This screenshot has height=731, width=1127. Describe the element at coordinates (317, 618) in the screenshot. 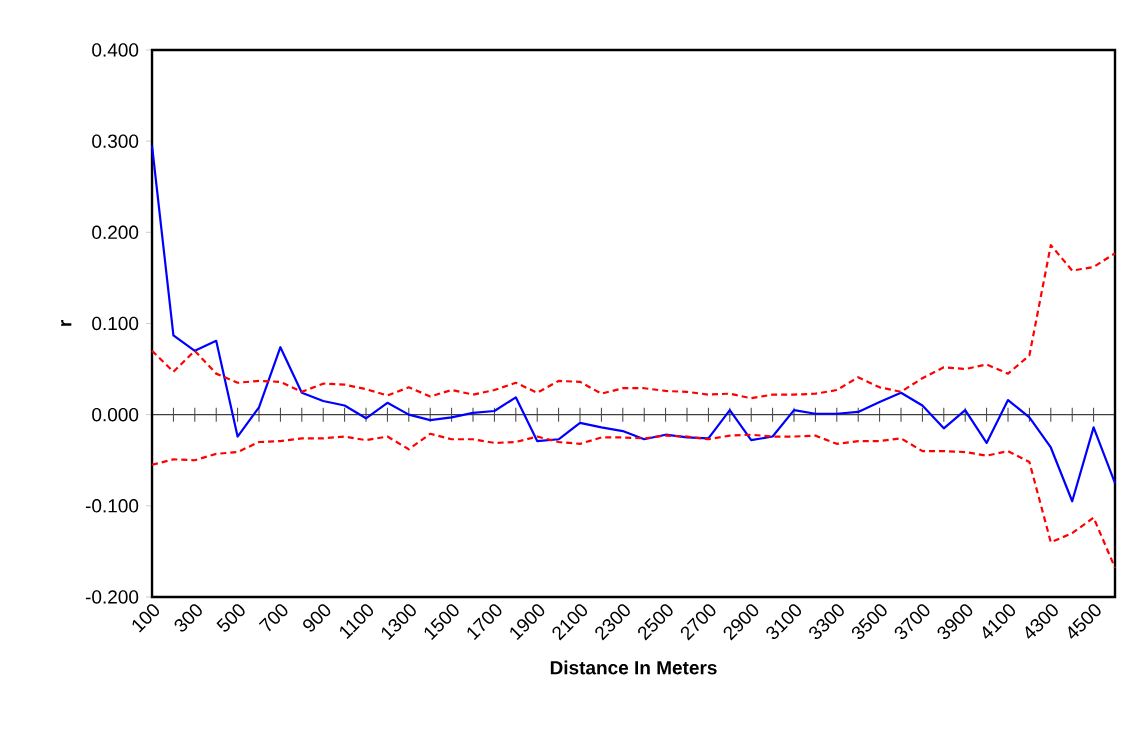

I see `x-tick-label: 900` at that location.